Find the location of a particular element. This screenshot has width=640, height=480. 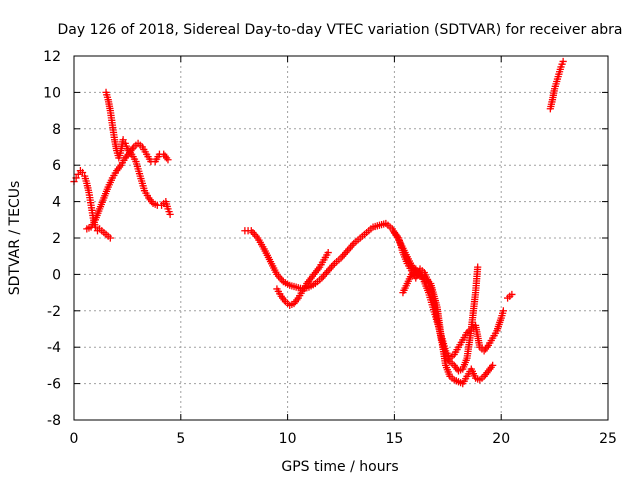

y-tick-label: -6 is located at coordinates (54, 385).